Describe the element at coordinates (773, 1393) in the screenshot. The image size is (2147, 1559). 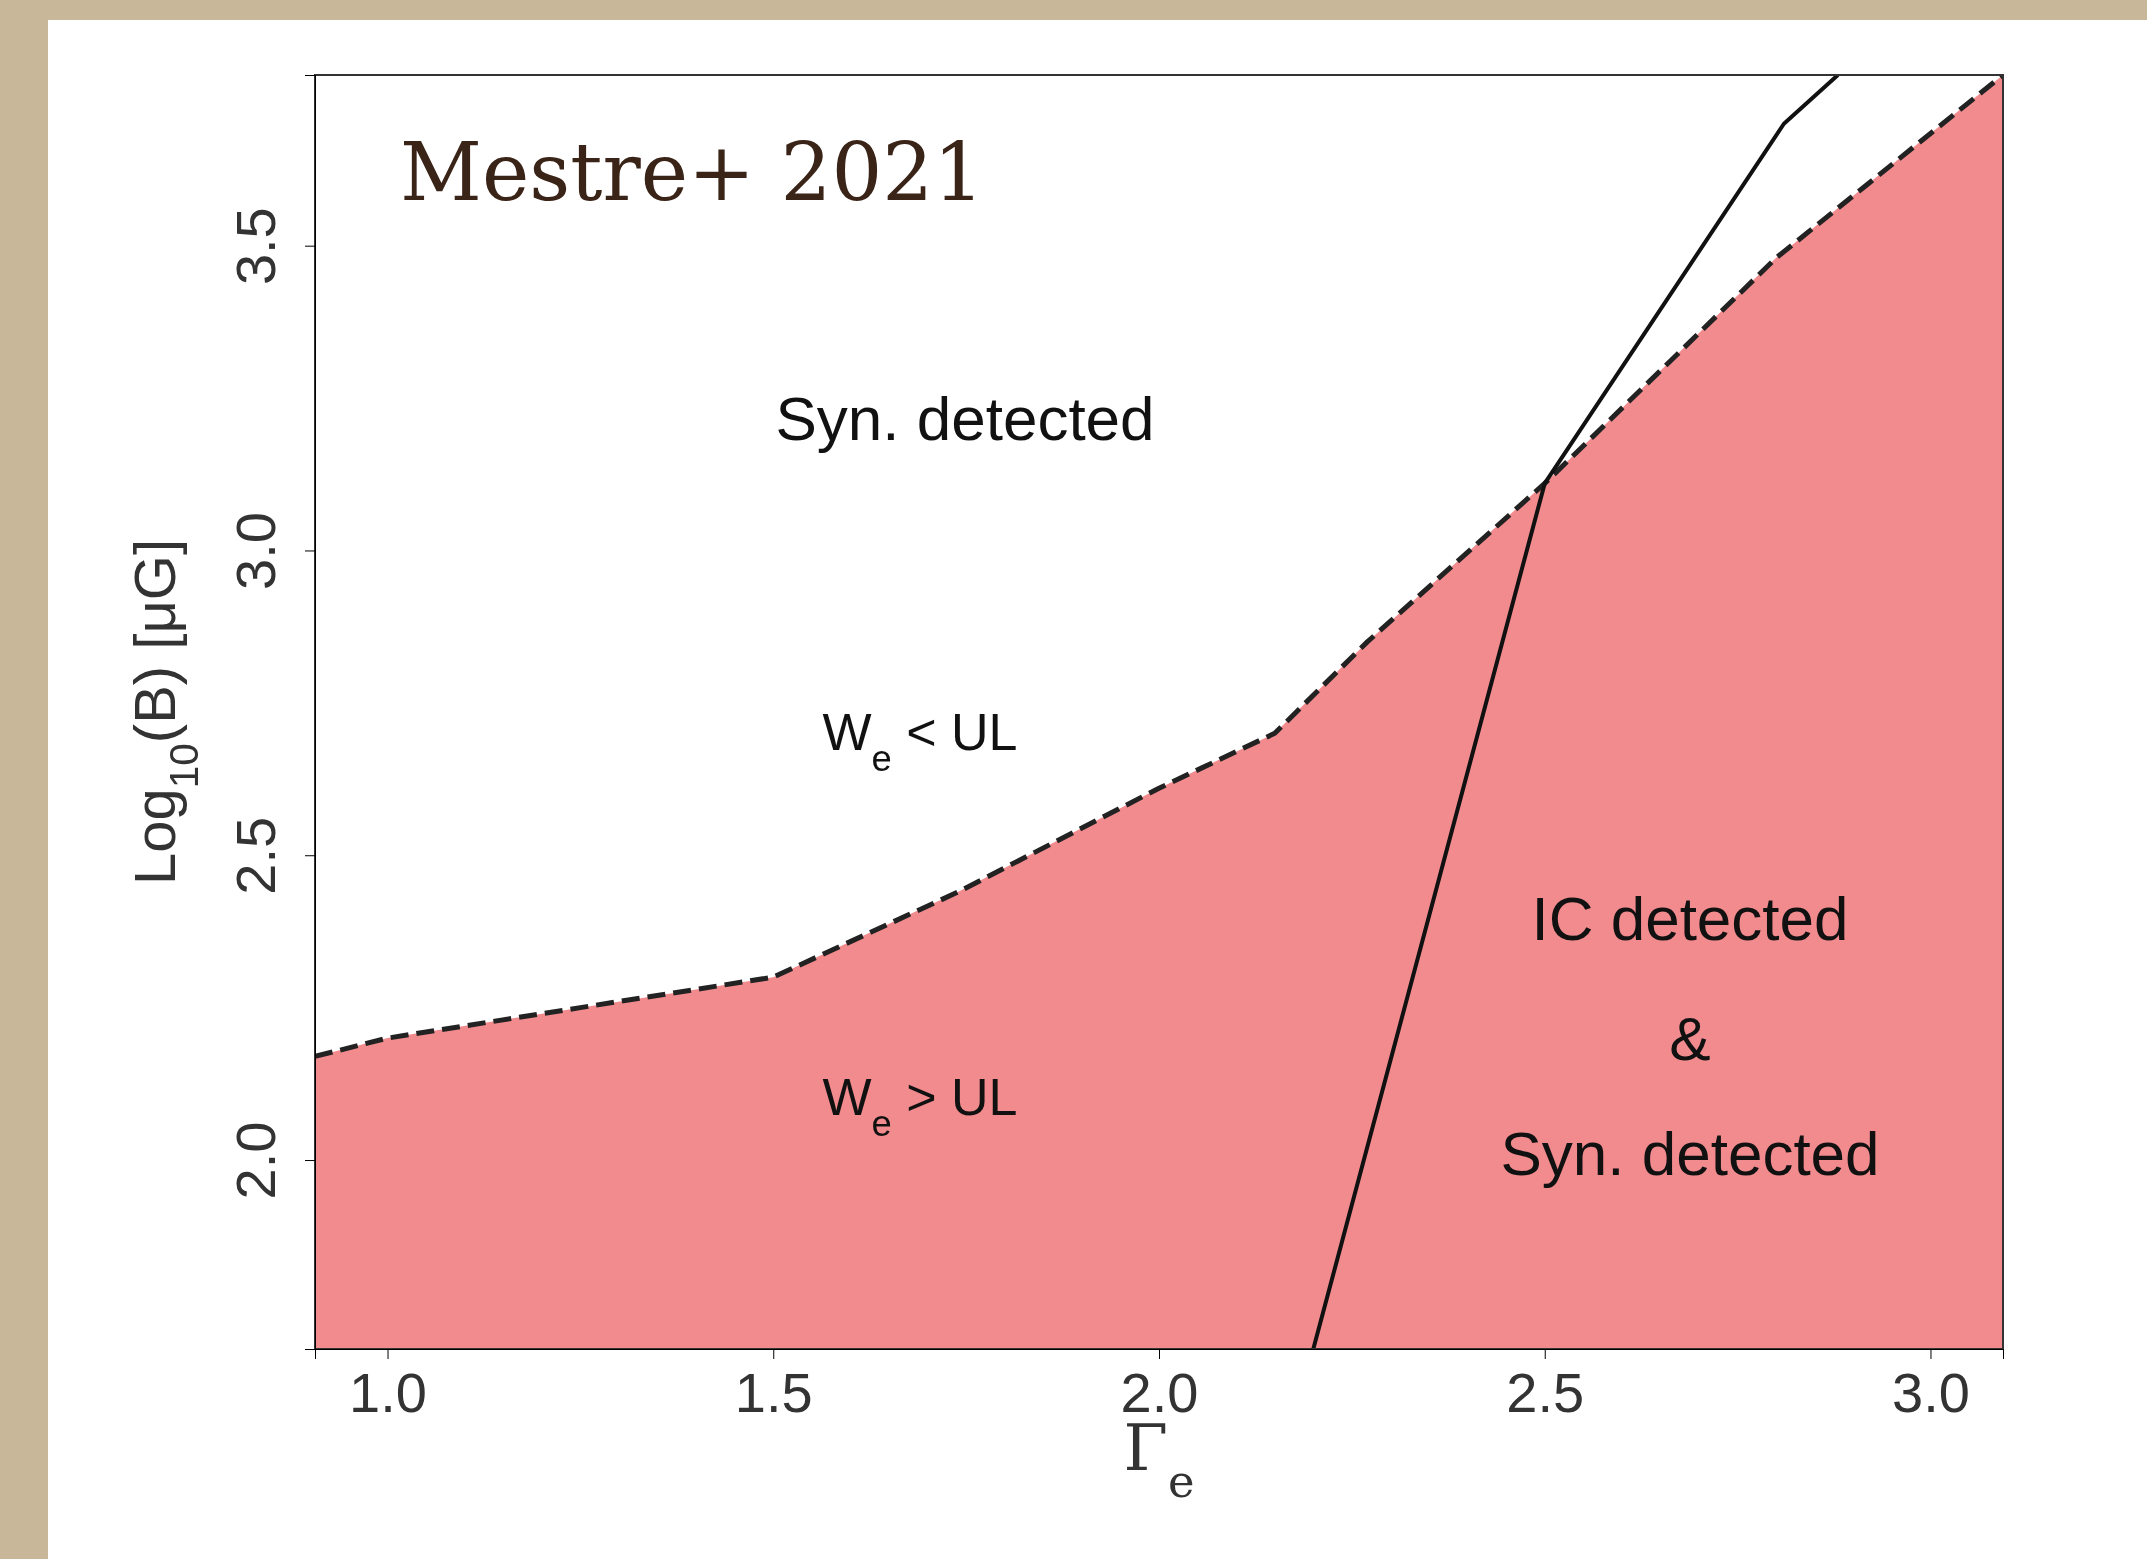
I see `x-tick-label: 1.5` at that location.